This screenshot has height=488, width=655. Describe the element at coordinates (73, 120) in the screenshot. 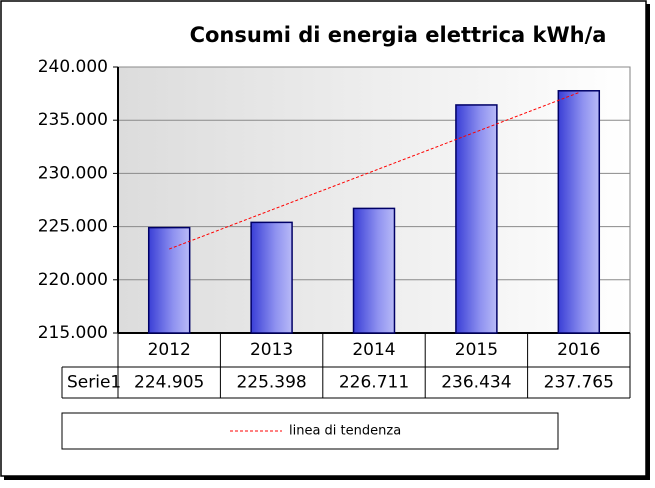

I see `y-tick-label: 235.000` at that location.